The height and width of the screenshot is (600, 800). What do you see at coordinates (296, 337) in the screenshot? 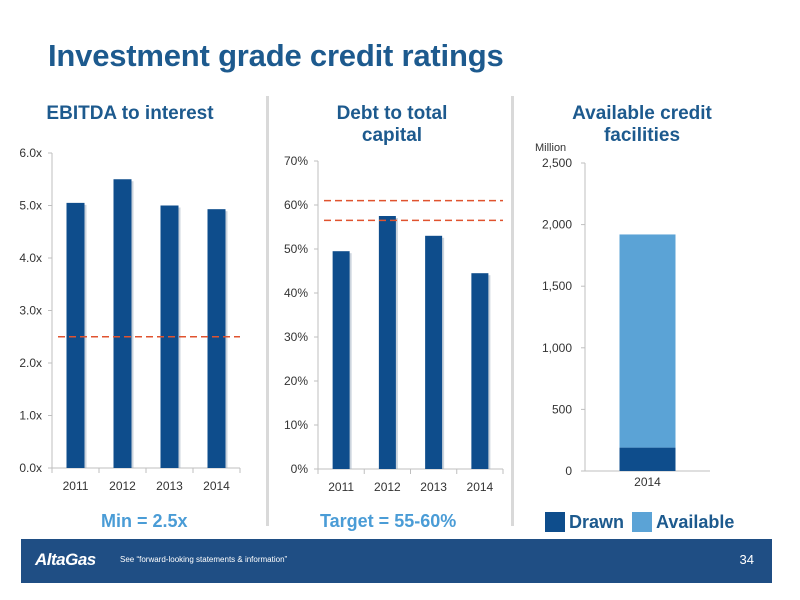
I see `y-tick-label: 30%` at bounding box center [296, 337].